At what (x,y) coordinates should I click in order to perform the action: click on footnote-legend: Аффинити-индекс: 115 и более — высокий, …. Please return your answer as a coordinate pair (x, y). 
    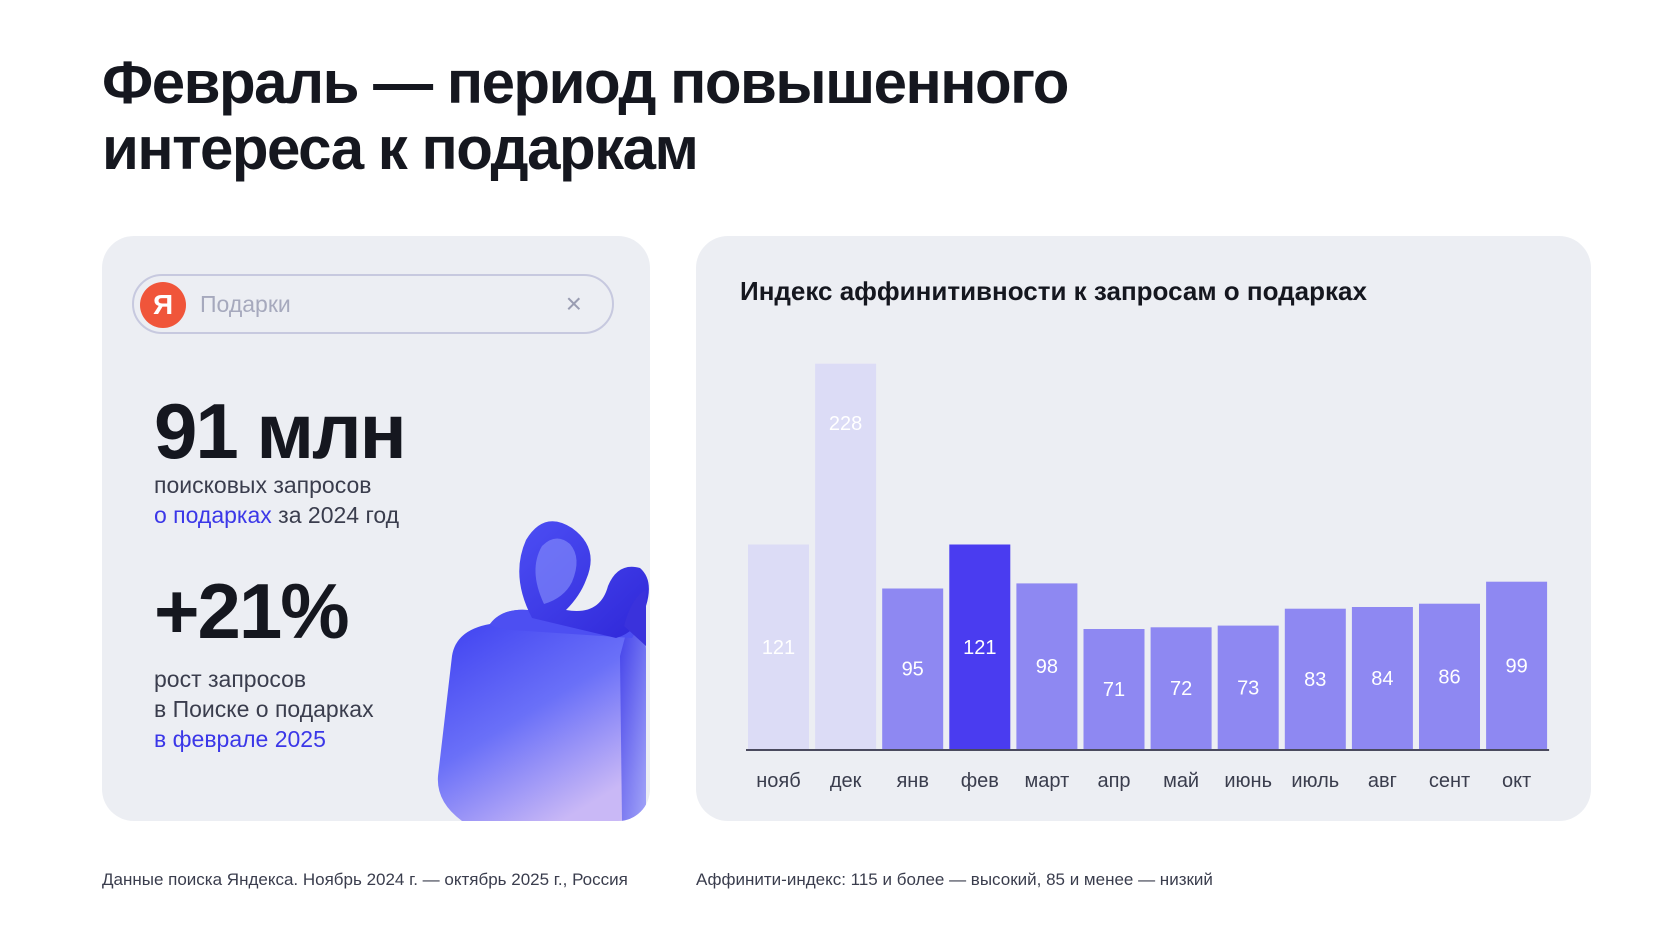
    Looking at the image, I should click on (954, 879).